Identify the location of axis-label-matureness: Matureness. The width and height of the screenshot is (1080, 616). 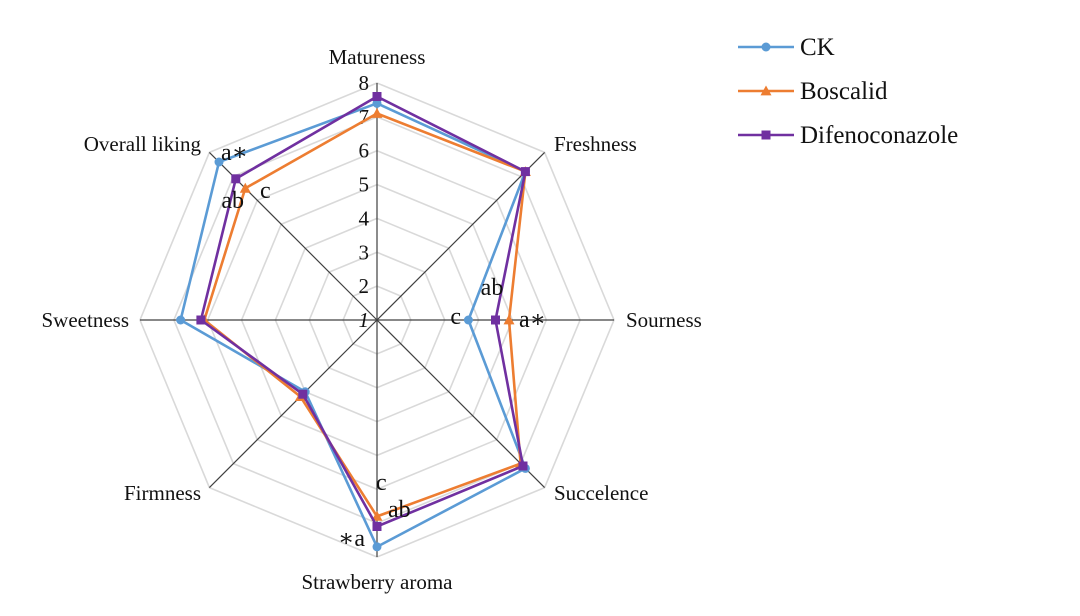
(377, 57).